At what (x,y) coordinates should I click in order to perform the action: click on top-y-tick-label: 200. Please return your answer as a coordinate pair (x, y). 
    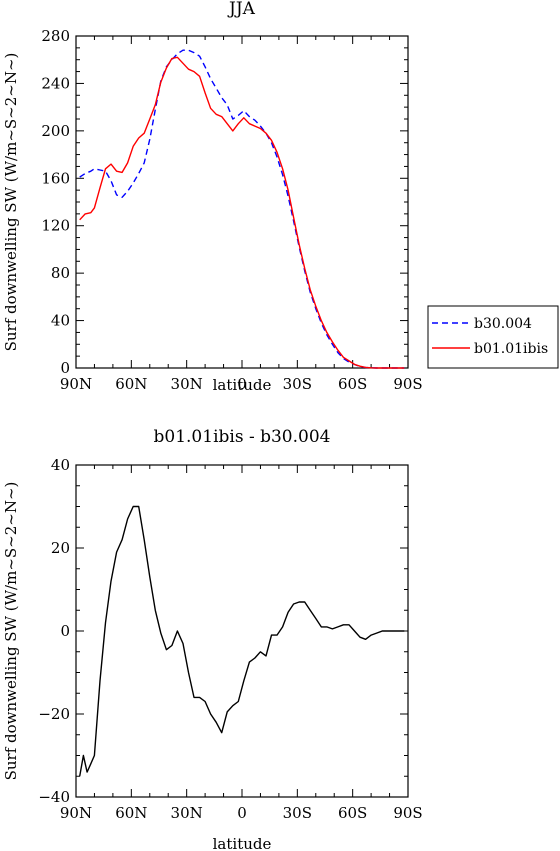
    Looking at the image, I should click on (55, 131).